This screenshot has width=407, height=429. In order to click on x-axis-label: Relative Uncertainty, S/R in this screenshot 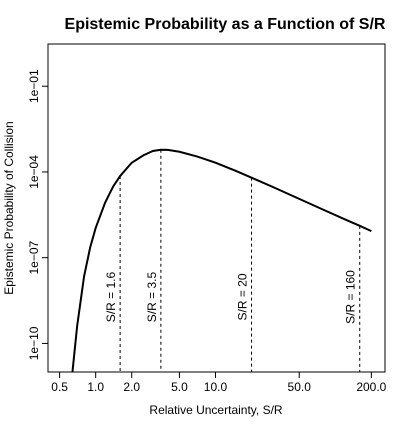, I will do `click(215, 410)`.